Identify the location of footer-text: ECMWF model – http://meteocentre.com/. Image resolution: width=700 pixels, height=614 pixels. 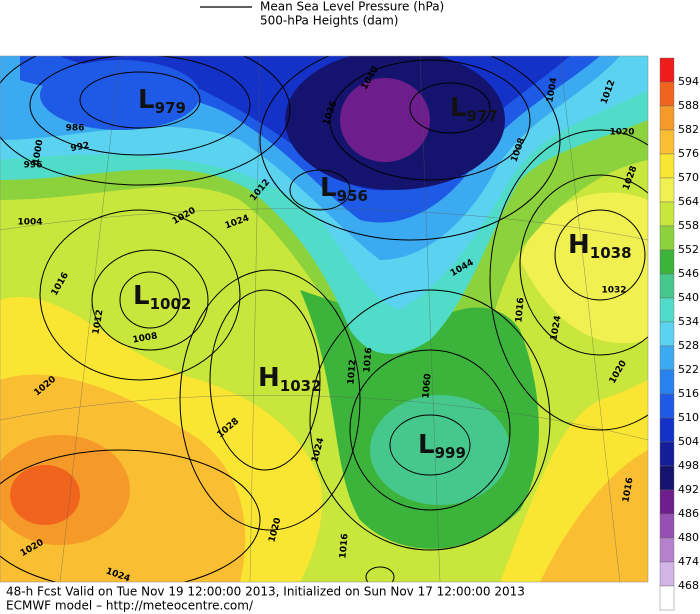
(130, 606).